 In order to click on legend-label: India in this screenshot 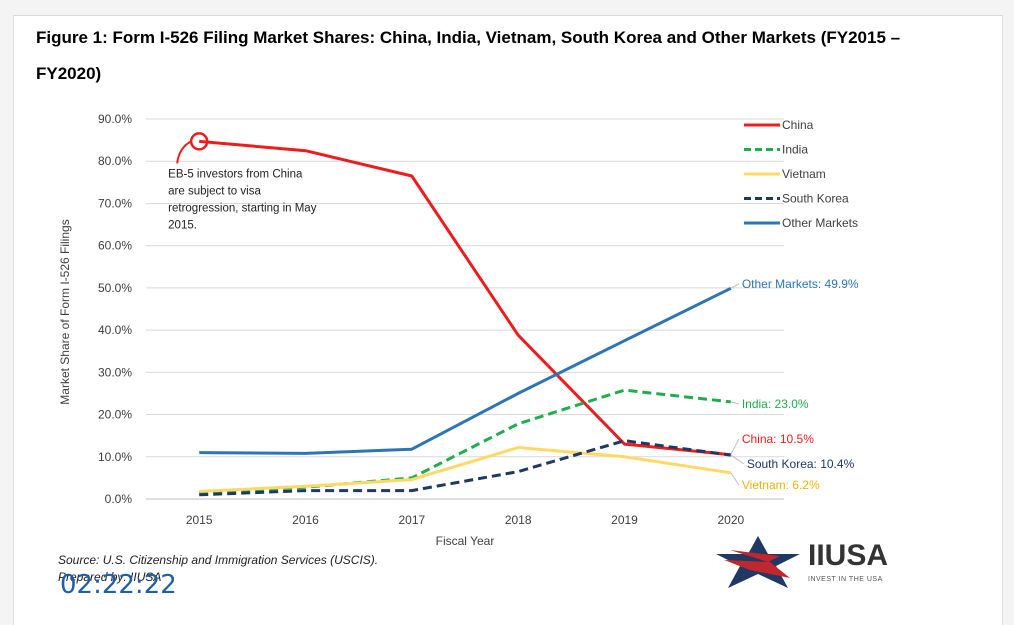, I will do `click(795, 150)`.